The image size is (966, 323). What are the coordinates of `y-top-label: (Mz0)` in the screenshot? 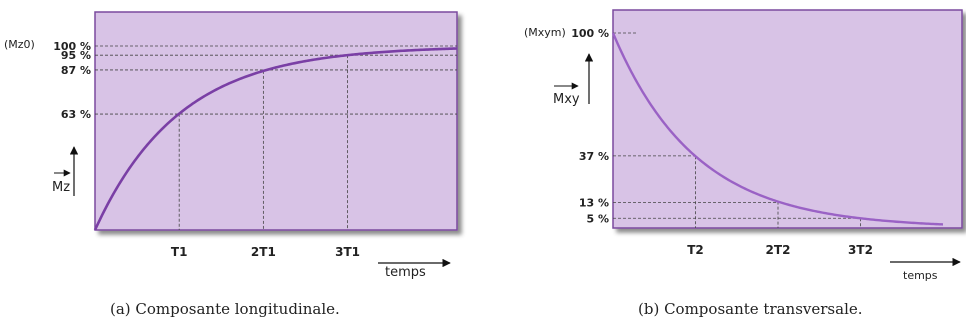 It's located at (19, 44).